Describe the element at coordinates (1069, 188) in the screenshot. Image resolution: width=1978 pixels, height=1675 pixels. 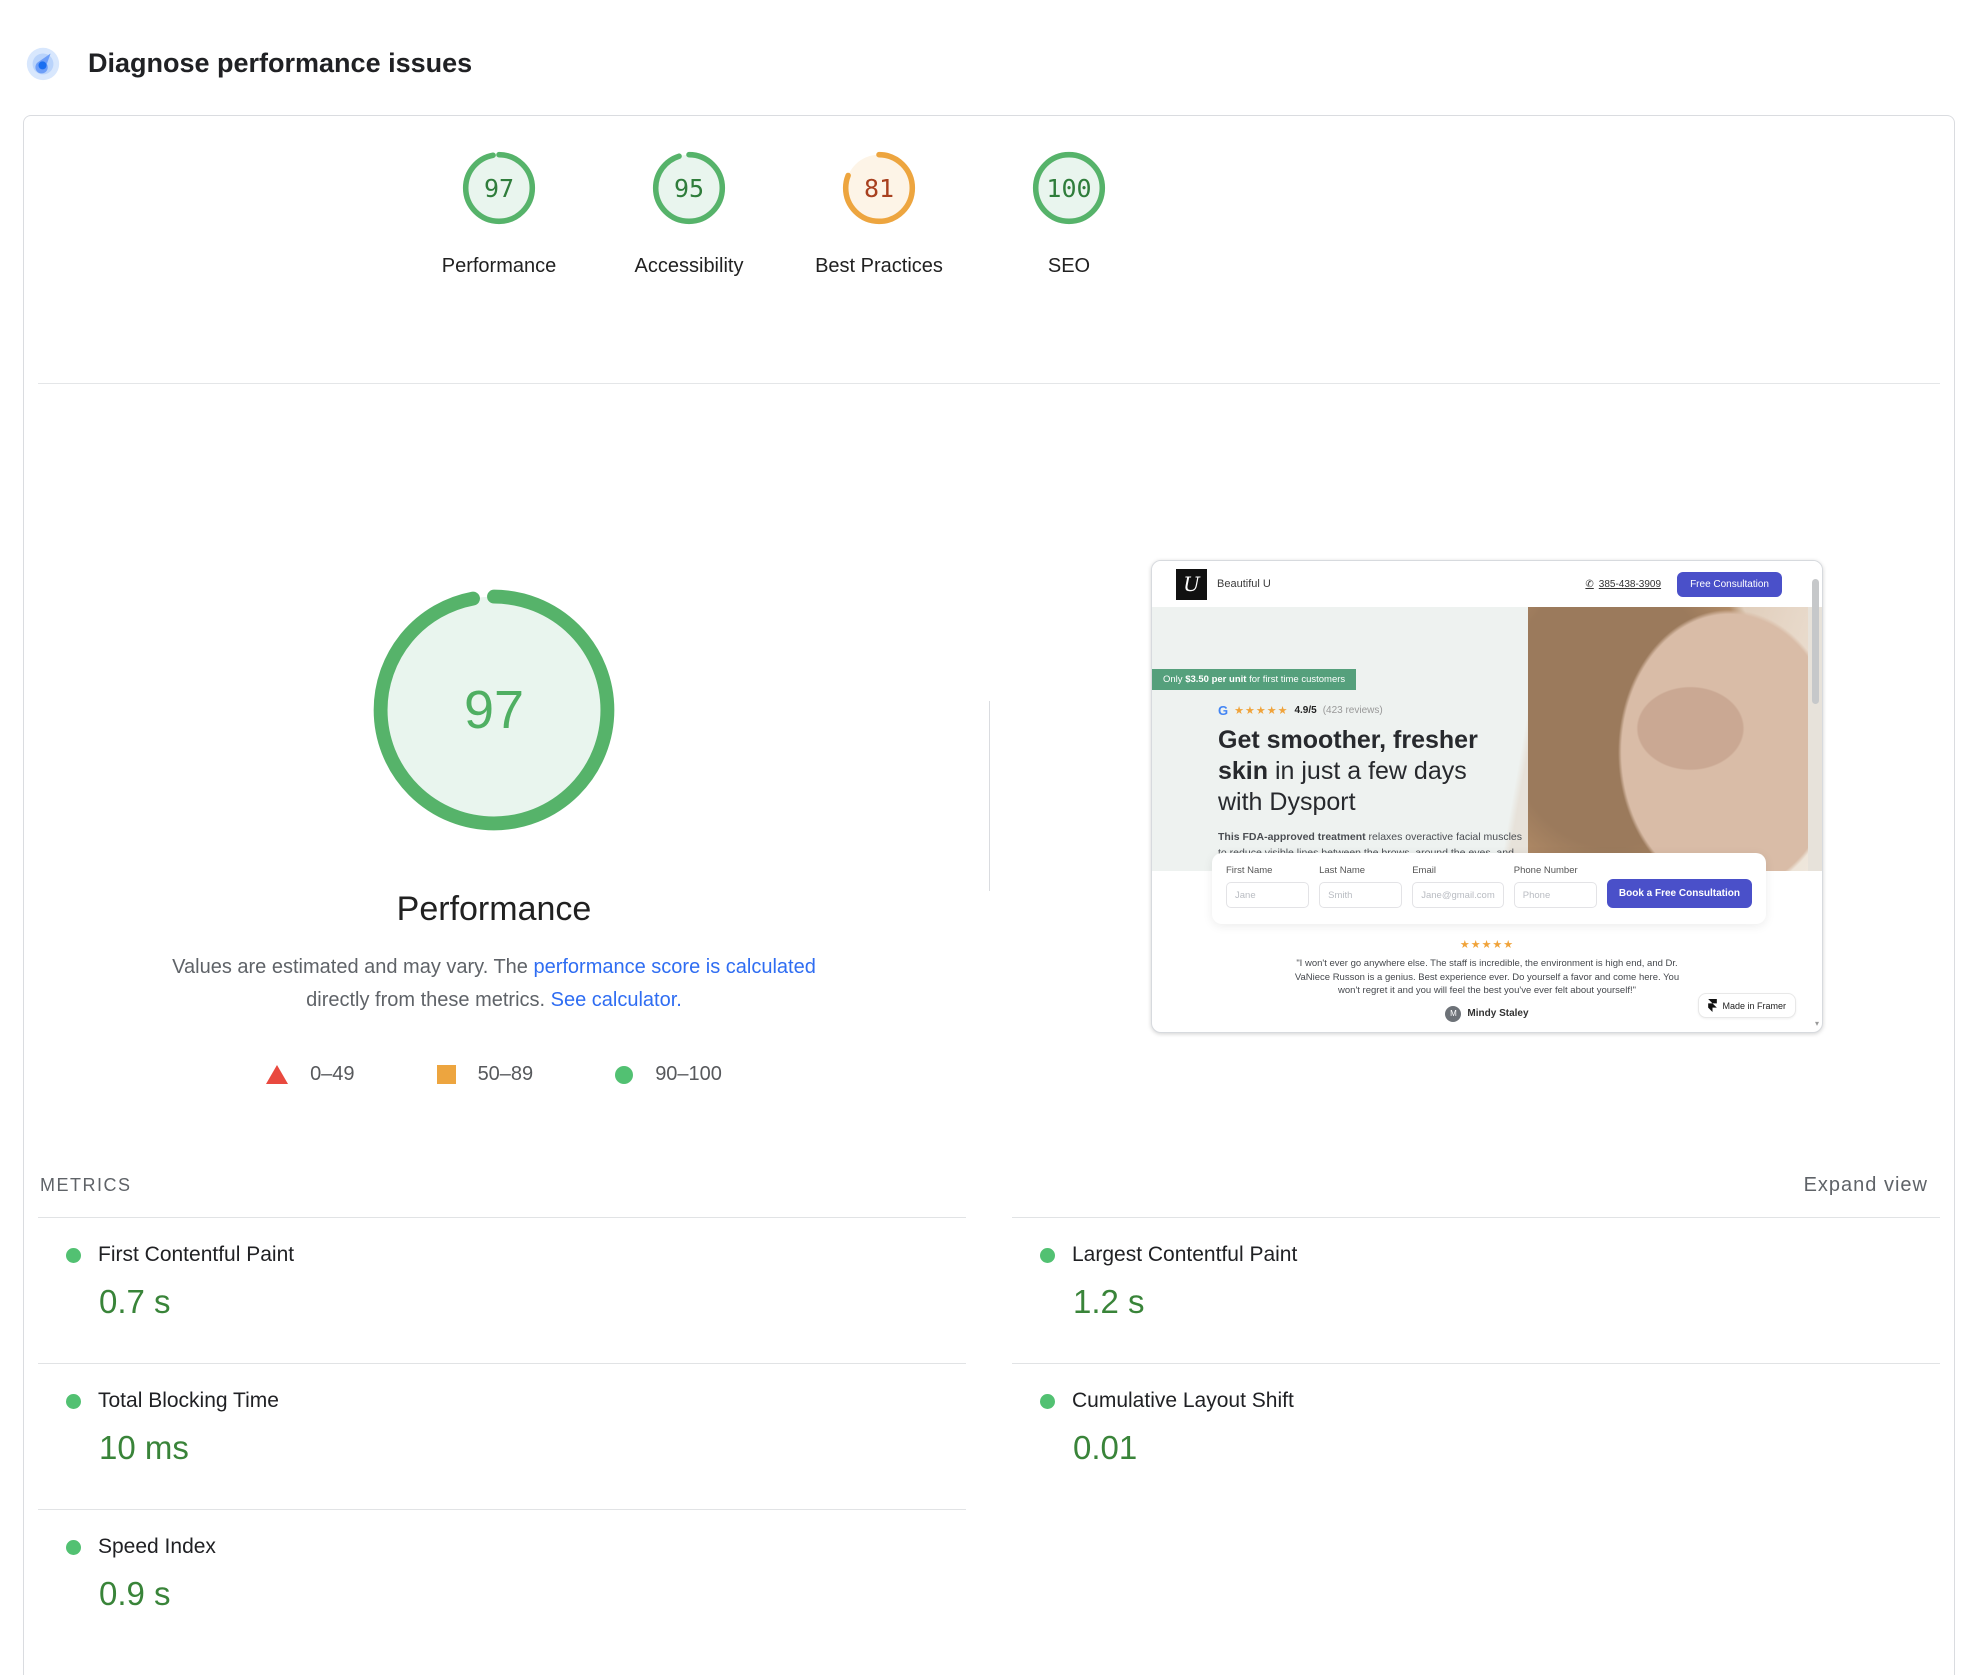
I see `gauge-seo: 100` at that location.